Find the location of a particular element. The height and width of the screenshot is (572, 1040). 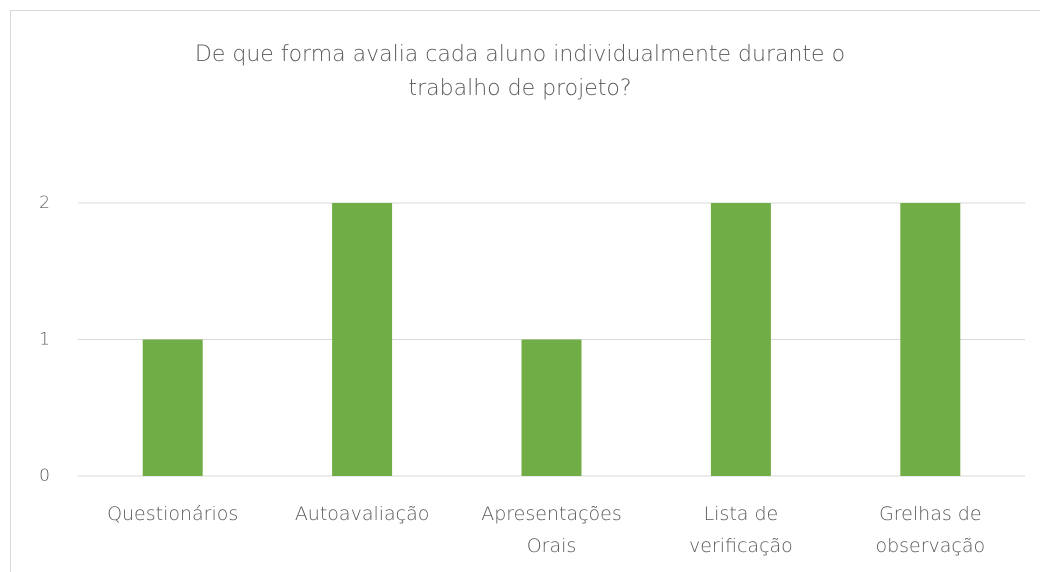

x-tick-label: Grelhas de observação is located at coordinates (930, 530).